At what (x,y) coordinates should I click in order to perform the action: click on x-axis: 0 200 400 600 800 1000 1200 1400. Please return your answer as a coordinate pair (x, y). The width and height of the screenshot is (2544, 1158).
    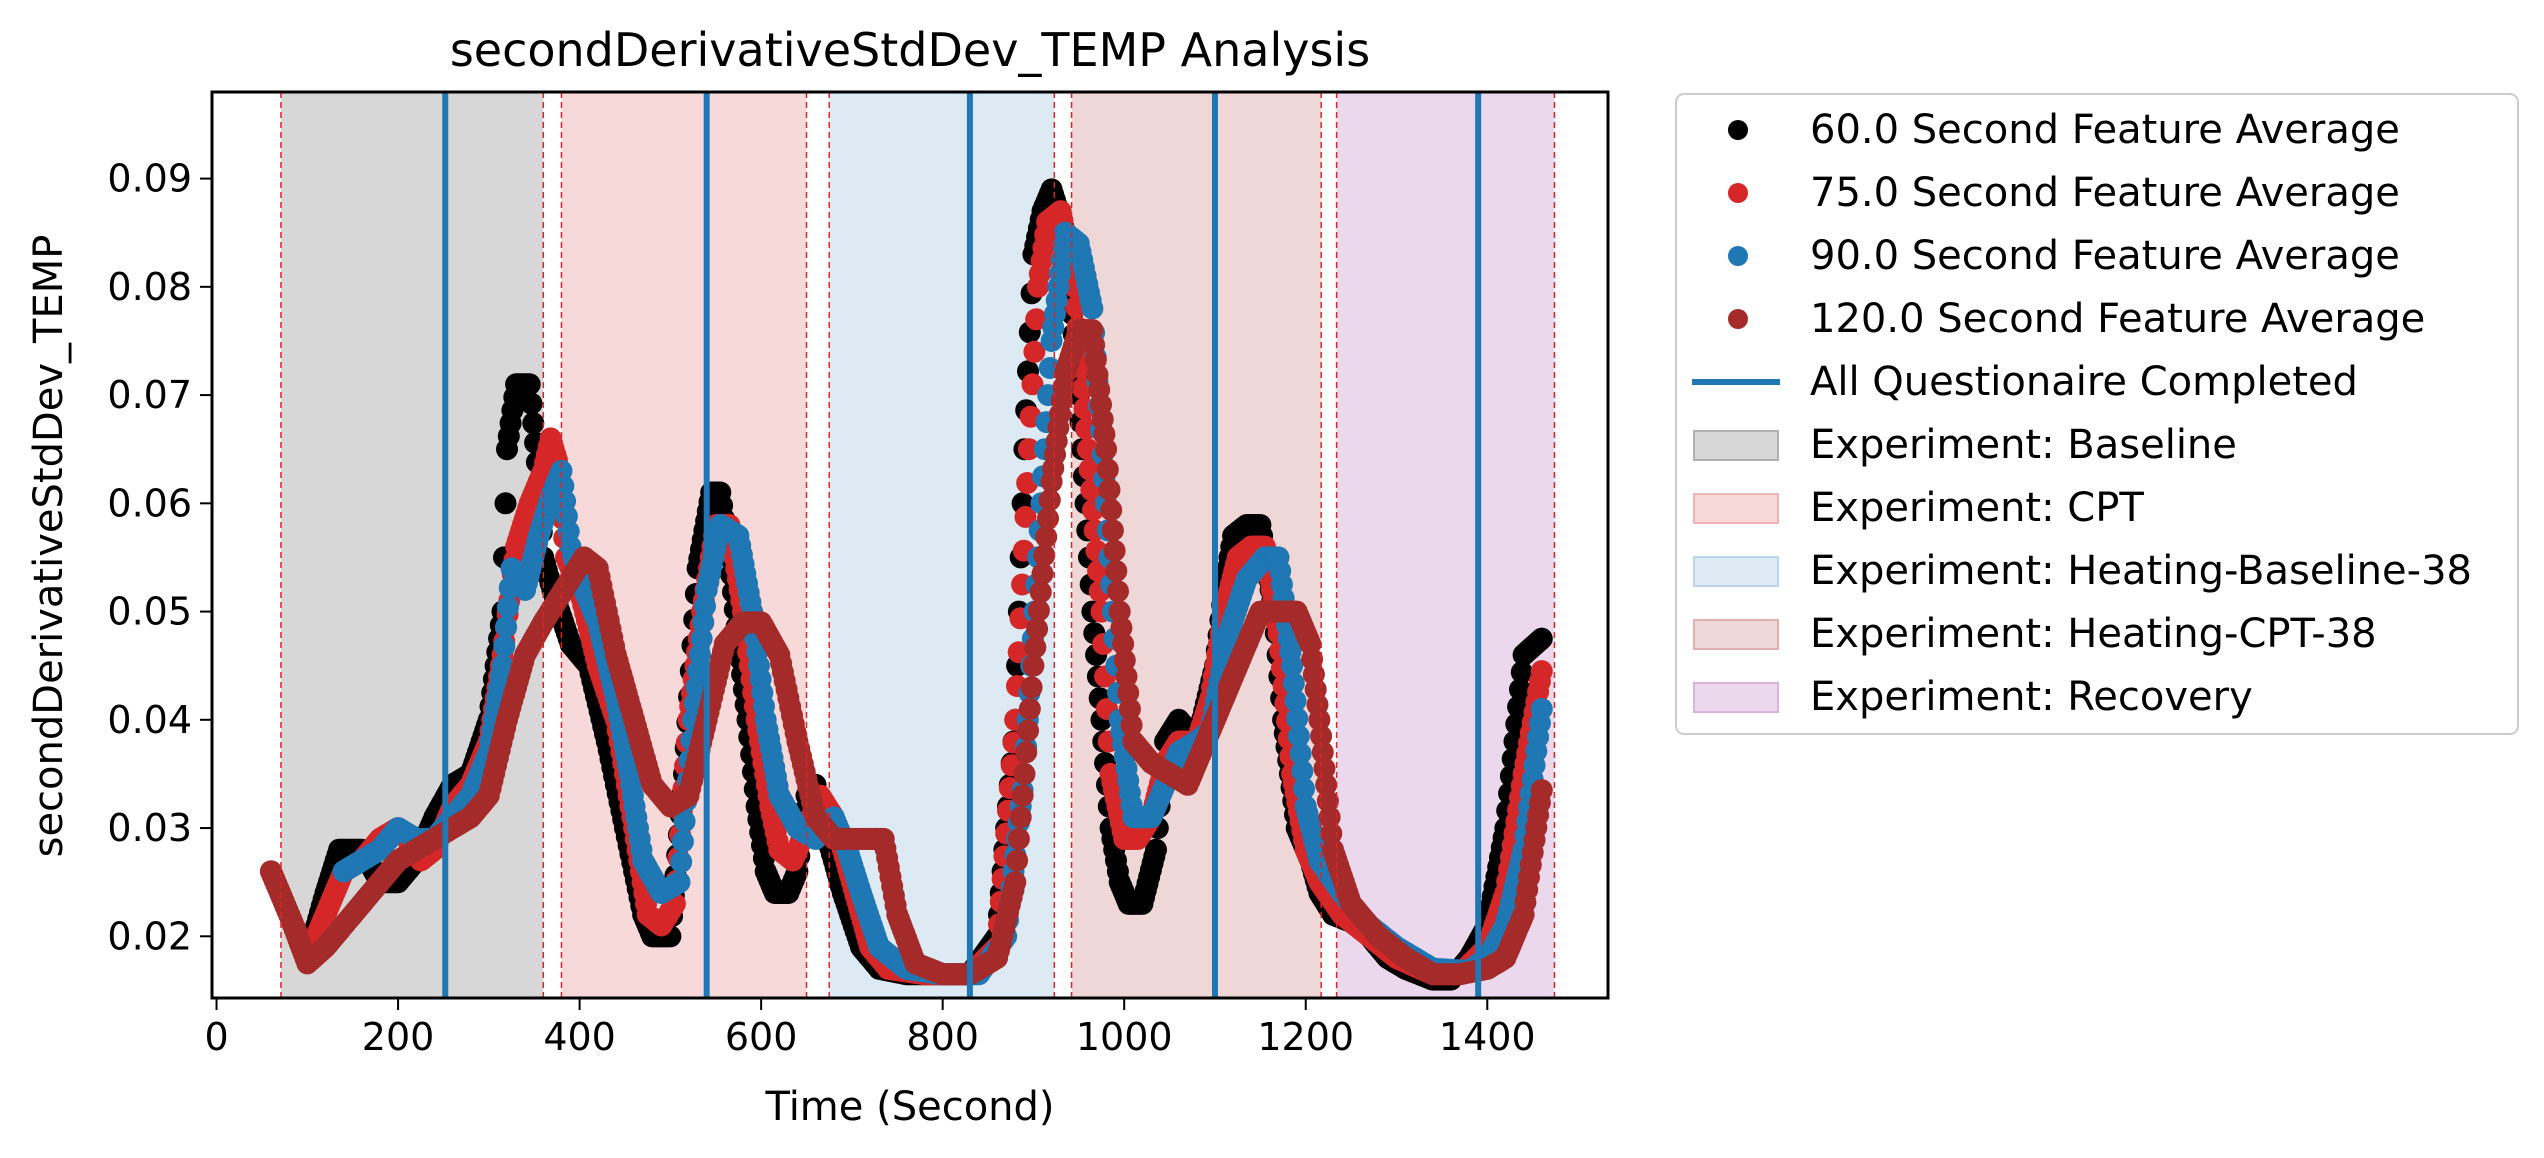
    Looking at the image, I should click on (870, 1028).